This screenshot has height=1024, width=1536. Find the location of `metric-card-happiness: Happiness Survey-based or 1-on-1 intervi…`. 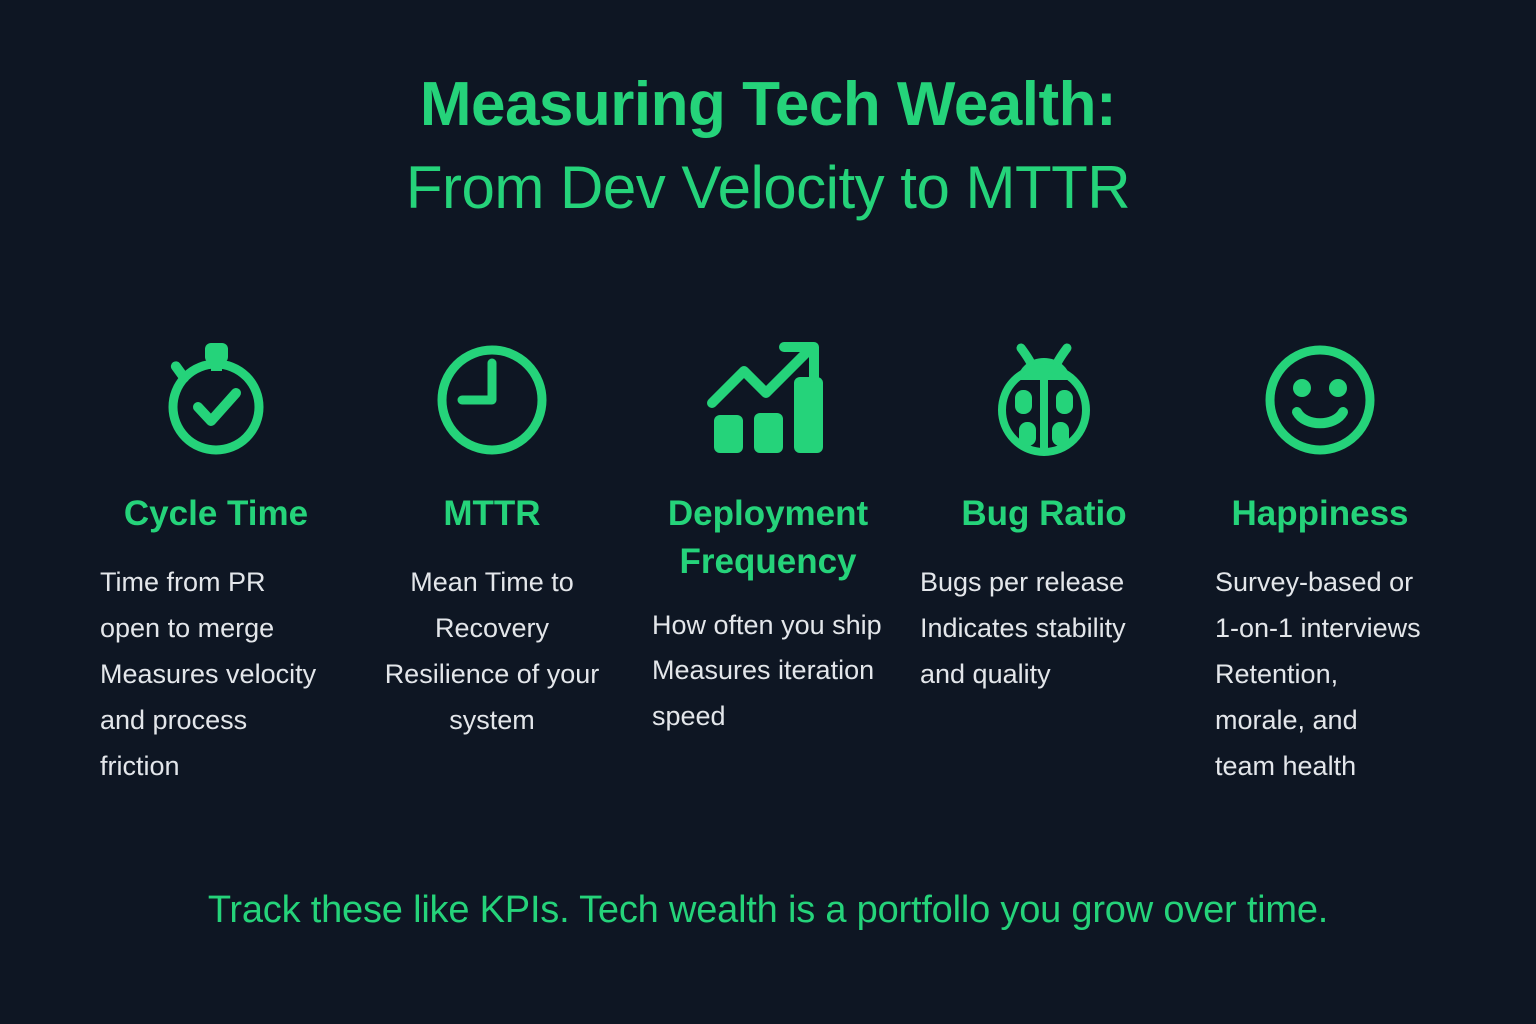

metric-card-happiness: Happiness Survey-based or 1-on-1 intervi… is located at coordinates (1320, 558).